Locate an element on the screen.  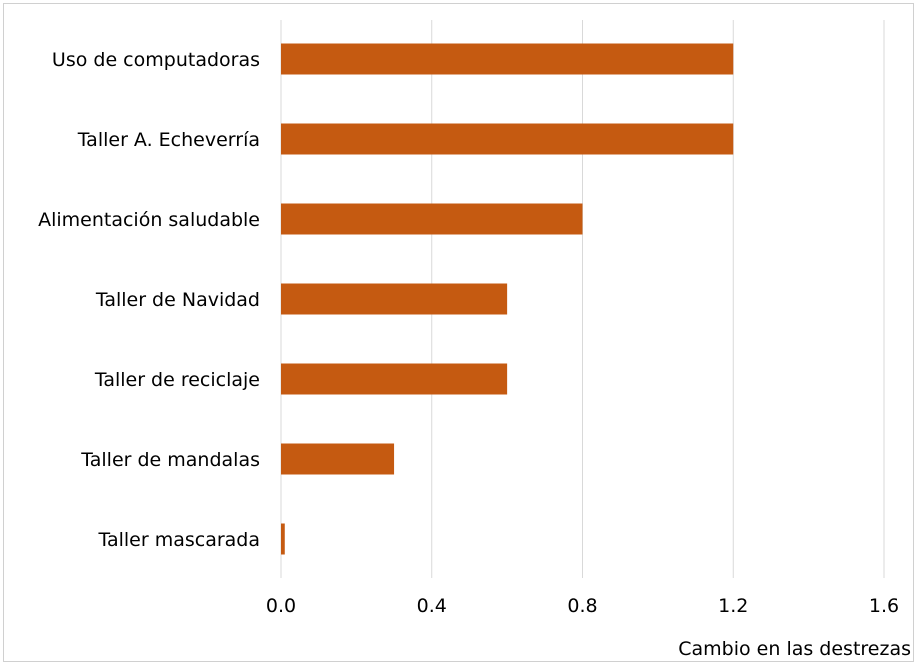
category-label: Taller A. Echeverría is located at coordinates (168, 140).